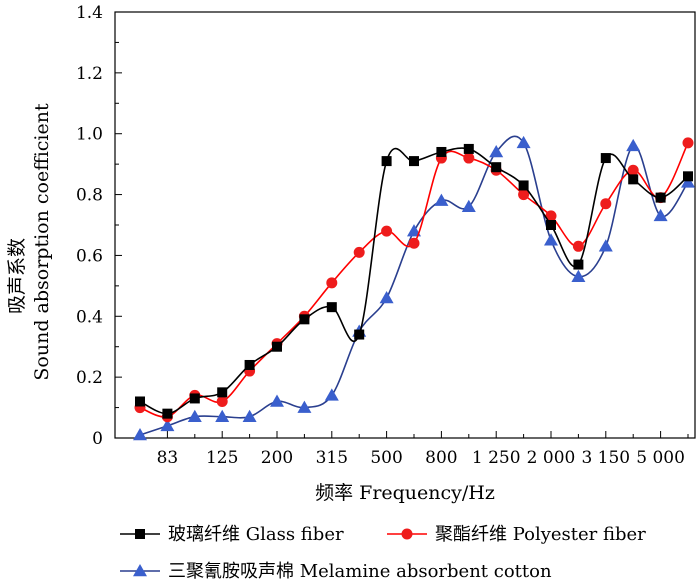 Image resolution: width=700 pixels, height=585 pixels. What do you see at coordinates (89, 256) in the screenshot?
I see `y-tick-label: 0.6` at bounding box center [89, 256].